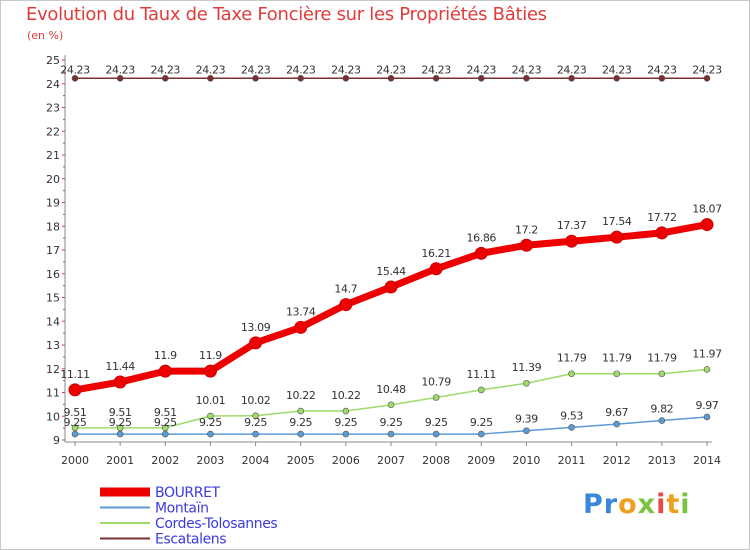  Describe the element at coordinates (56, 440) in the screenshot. I see `y-tick-label: 9` at that location.